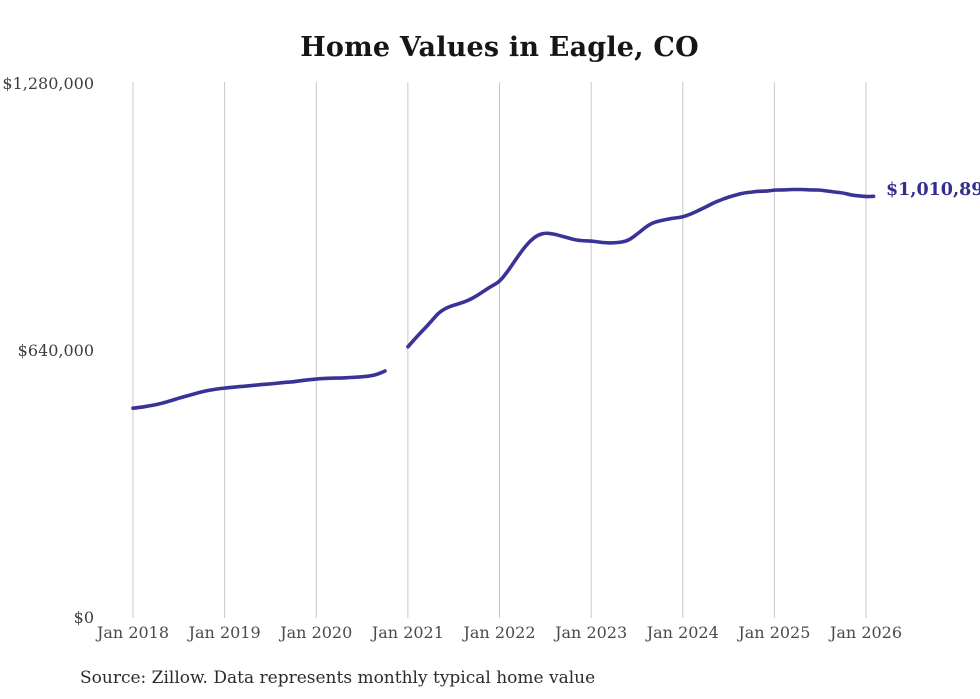 This screenshot has width=980, height=699. I want to click on x-axis-tick-label: Jan 2021, so click(407, 632).